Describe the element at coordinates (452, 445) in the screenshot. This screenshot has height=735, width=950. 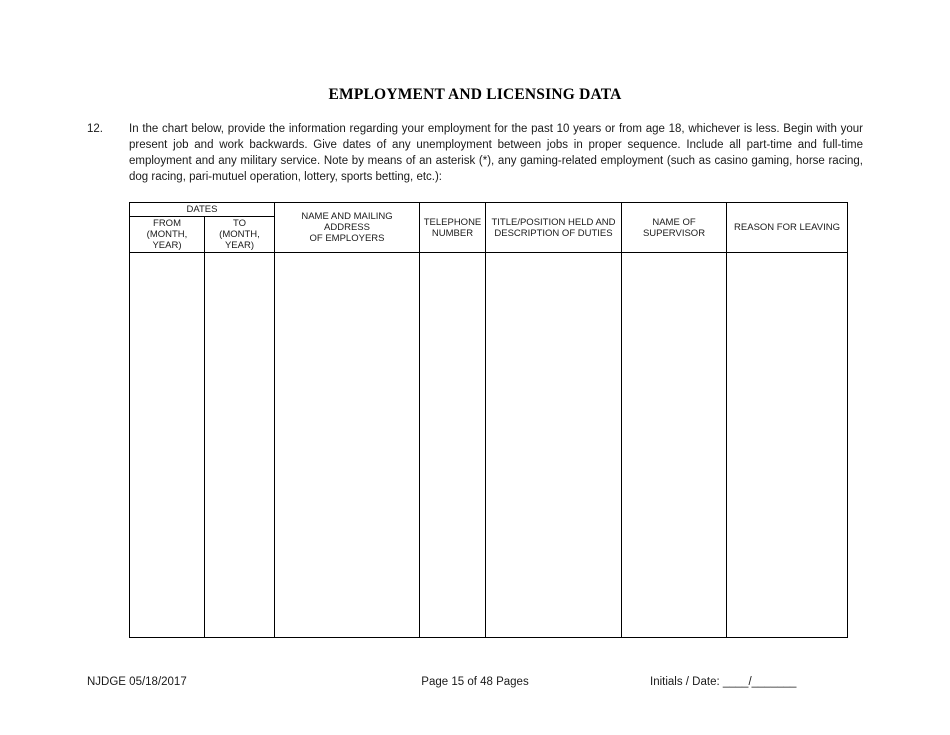
I see `cell-telephone-number` at that location.